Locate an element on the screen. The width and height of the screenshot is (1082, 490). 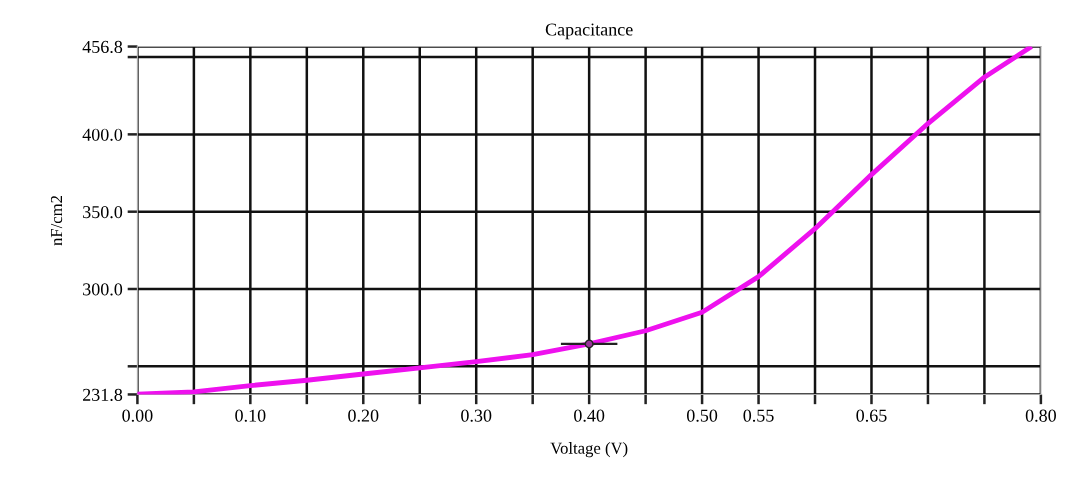
y-tick-label: 231.8 is located at coordinates (103, 394).